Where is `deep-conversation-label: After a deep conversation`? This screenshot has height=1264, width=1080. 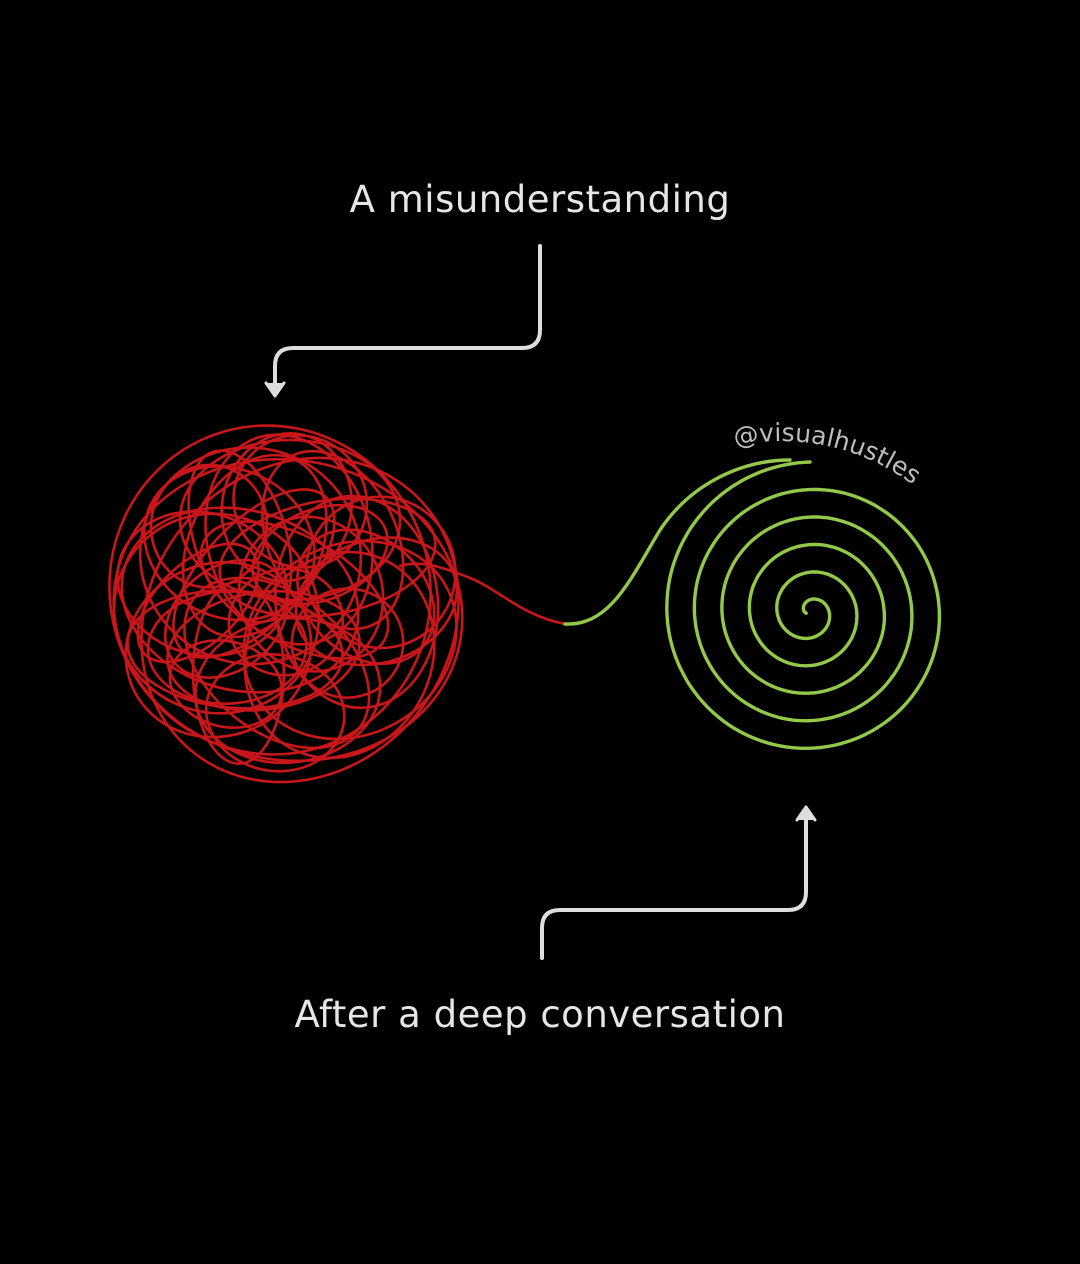
deep-conversation-label: After a deep conversation is located at coordinates (540, 1014).